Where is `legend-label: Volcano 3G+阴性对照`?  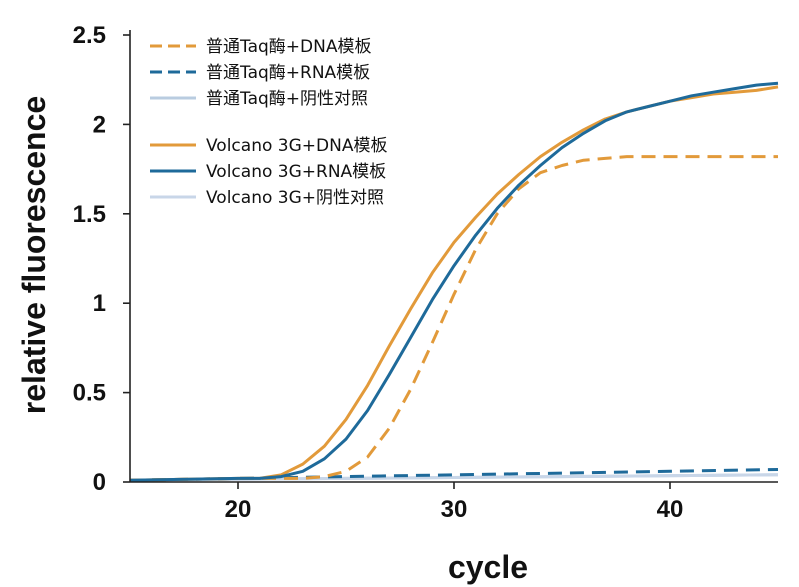 legend-label: Volcano 3G+阴性对照 is located at coordinates (295, 198).